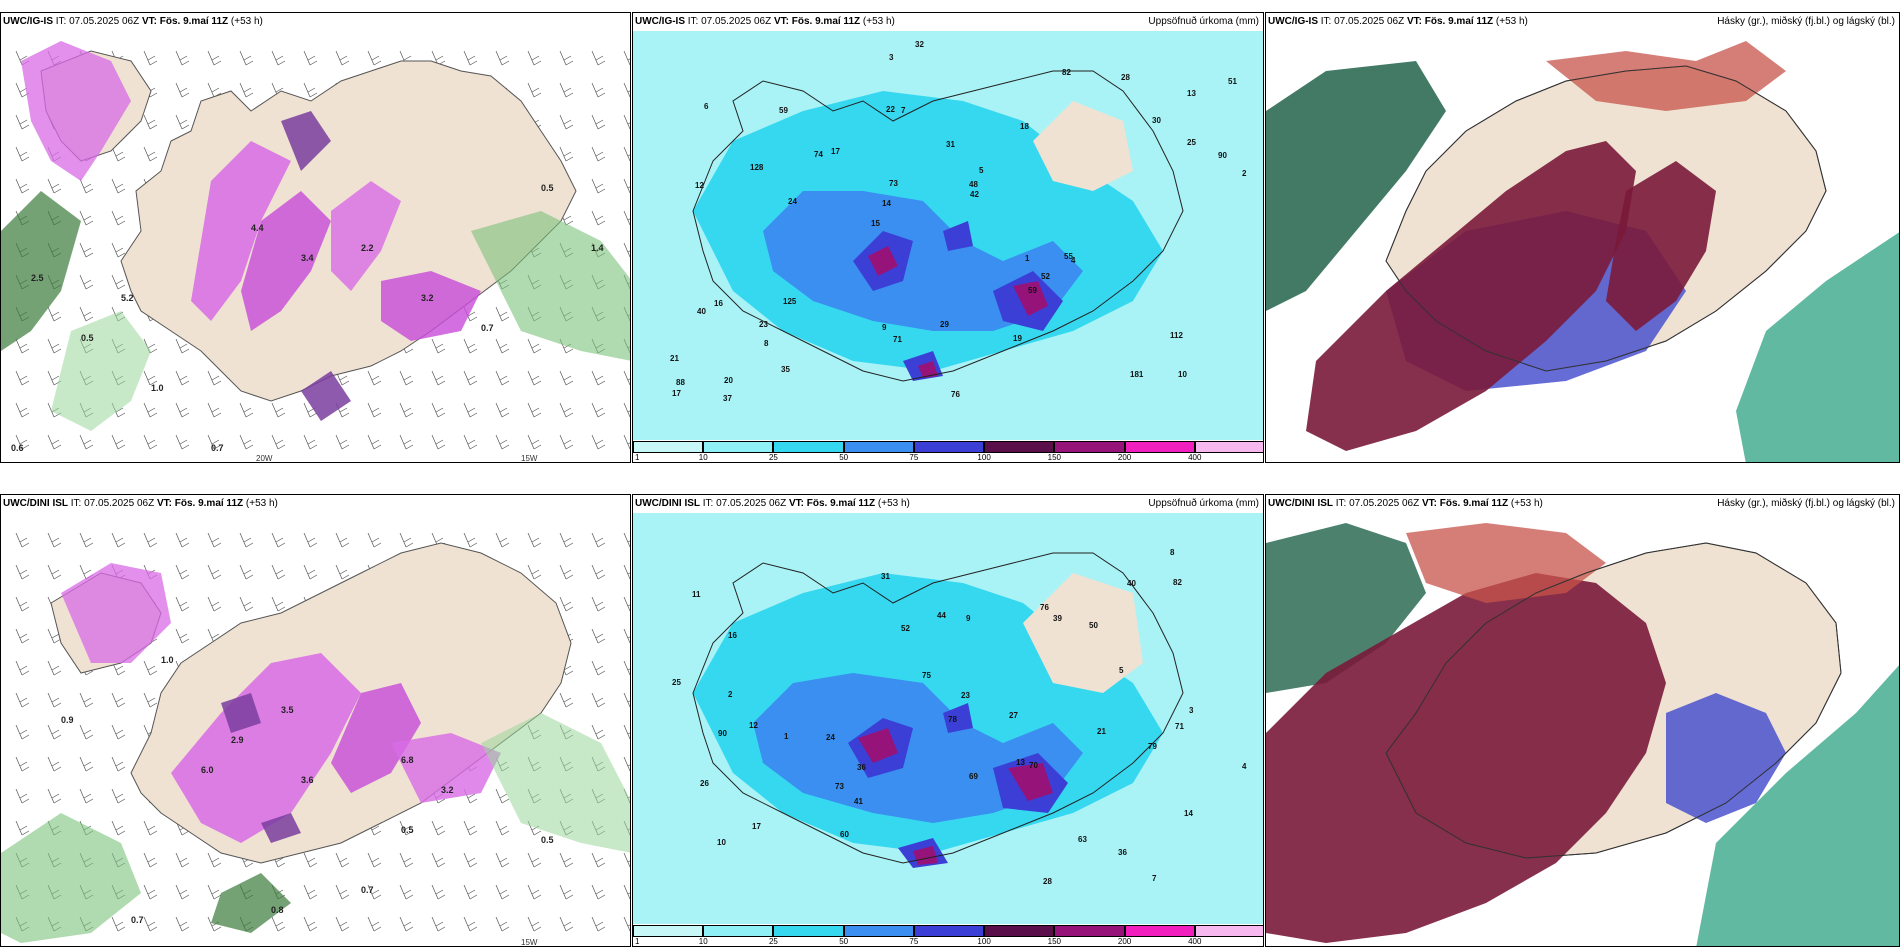 The height and width of the screenshot is (950, 1900). What do you see at coordinates (1172, 552) in the screenshot?
I see `precip-value: 8` at bounding box center [1172, 552].